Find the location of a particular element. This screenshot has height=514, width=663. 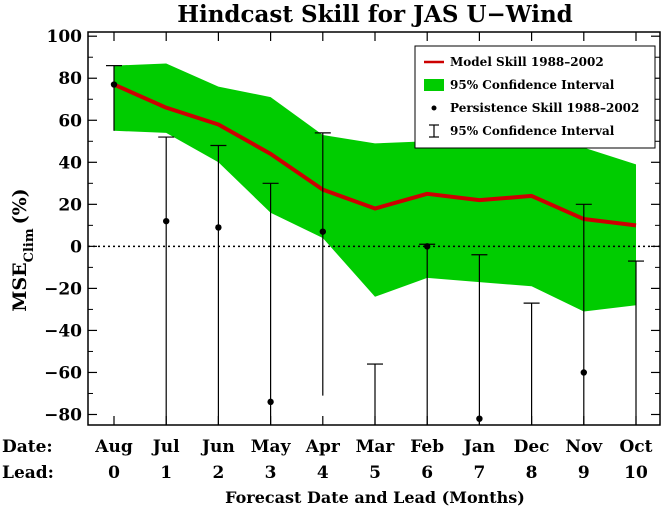

legend-label-1: 95% Confidence Interval is located at coordinates (532, 85).